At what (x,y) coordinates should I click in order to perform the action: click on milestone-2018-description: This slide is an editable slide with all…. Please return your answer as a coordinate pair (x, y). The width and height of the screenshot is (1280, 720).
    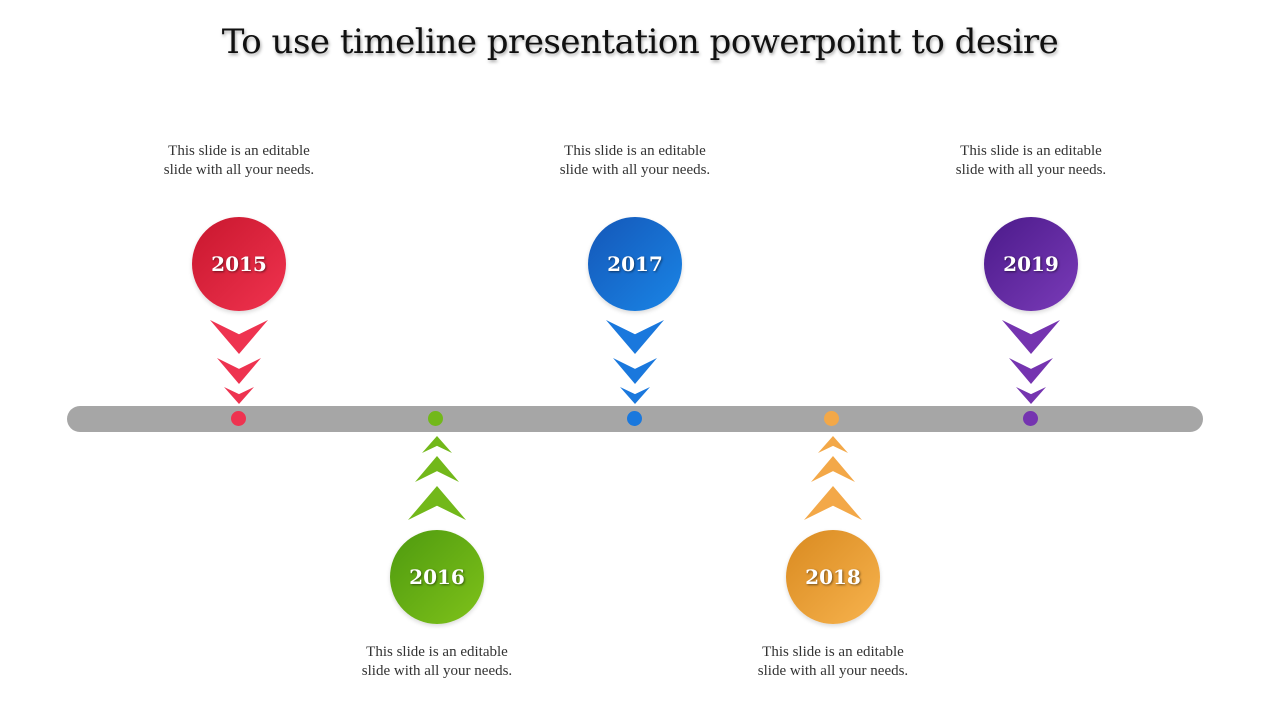
    Looking at the image, I should click on (833, 661).